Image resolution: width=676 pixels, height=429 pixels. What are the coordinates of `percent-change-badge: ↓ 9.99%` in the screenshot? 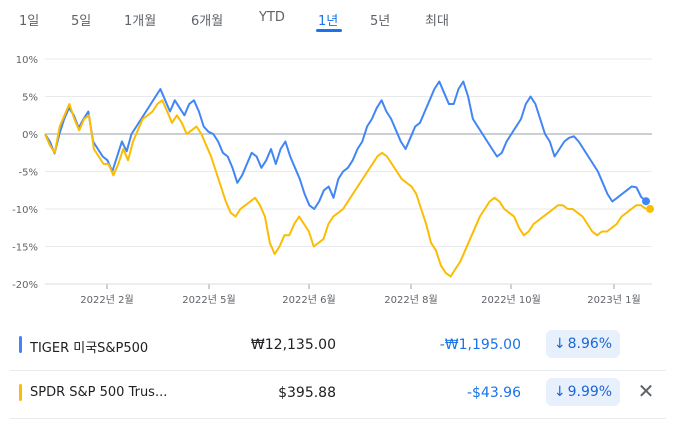 It's located at (583, 392).